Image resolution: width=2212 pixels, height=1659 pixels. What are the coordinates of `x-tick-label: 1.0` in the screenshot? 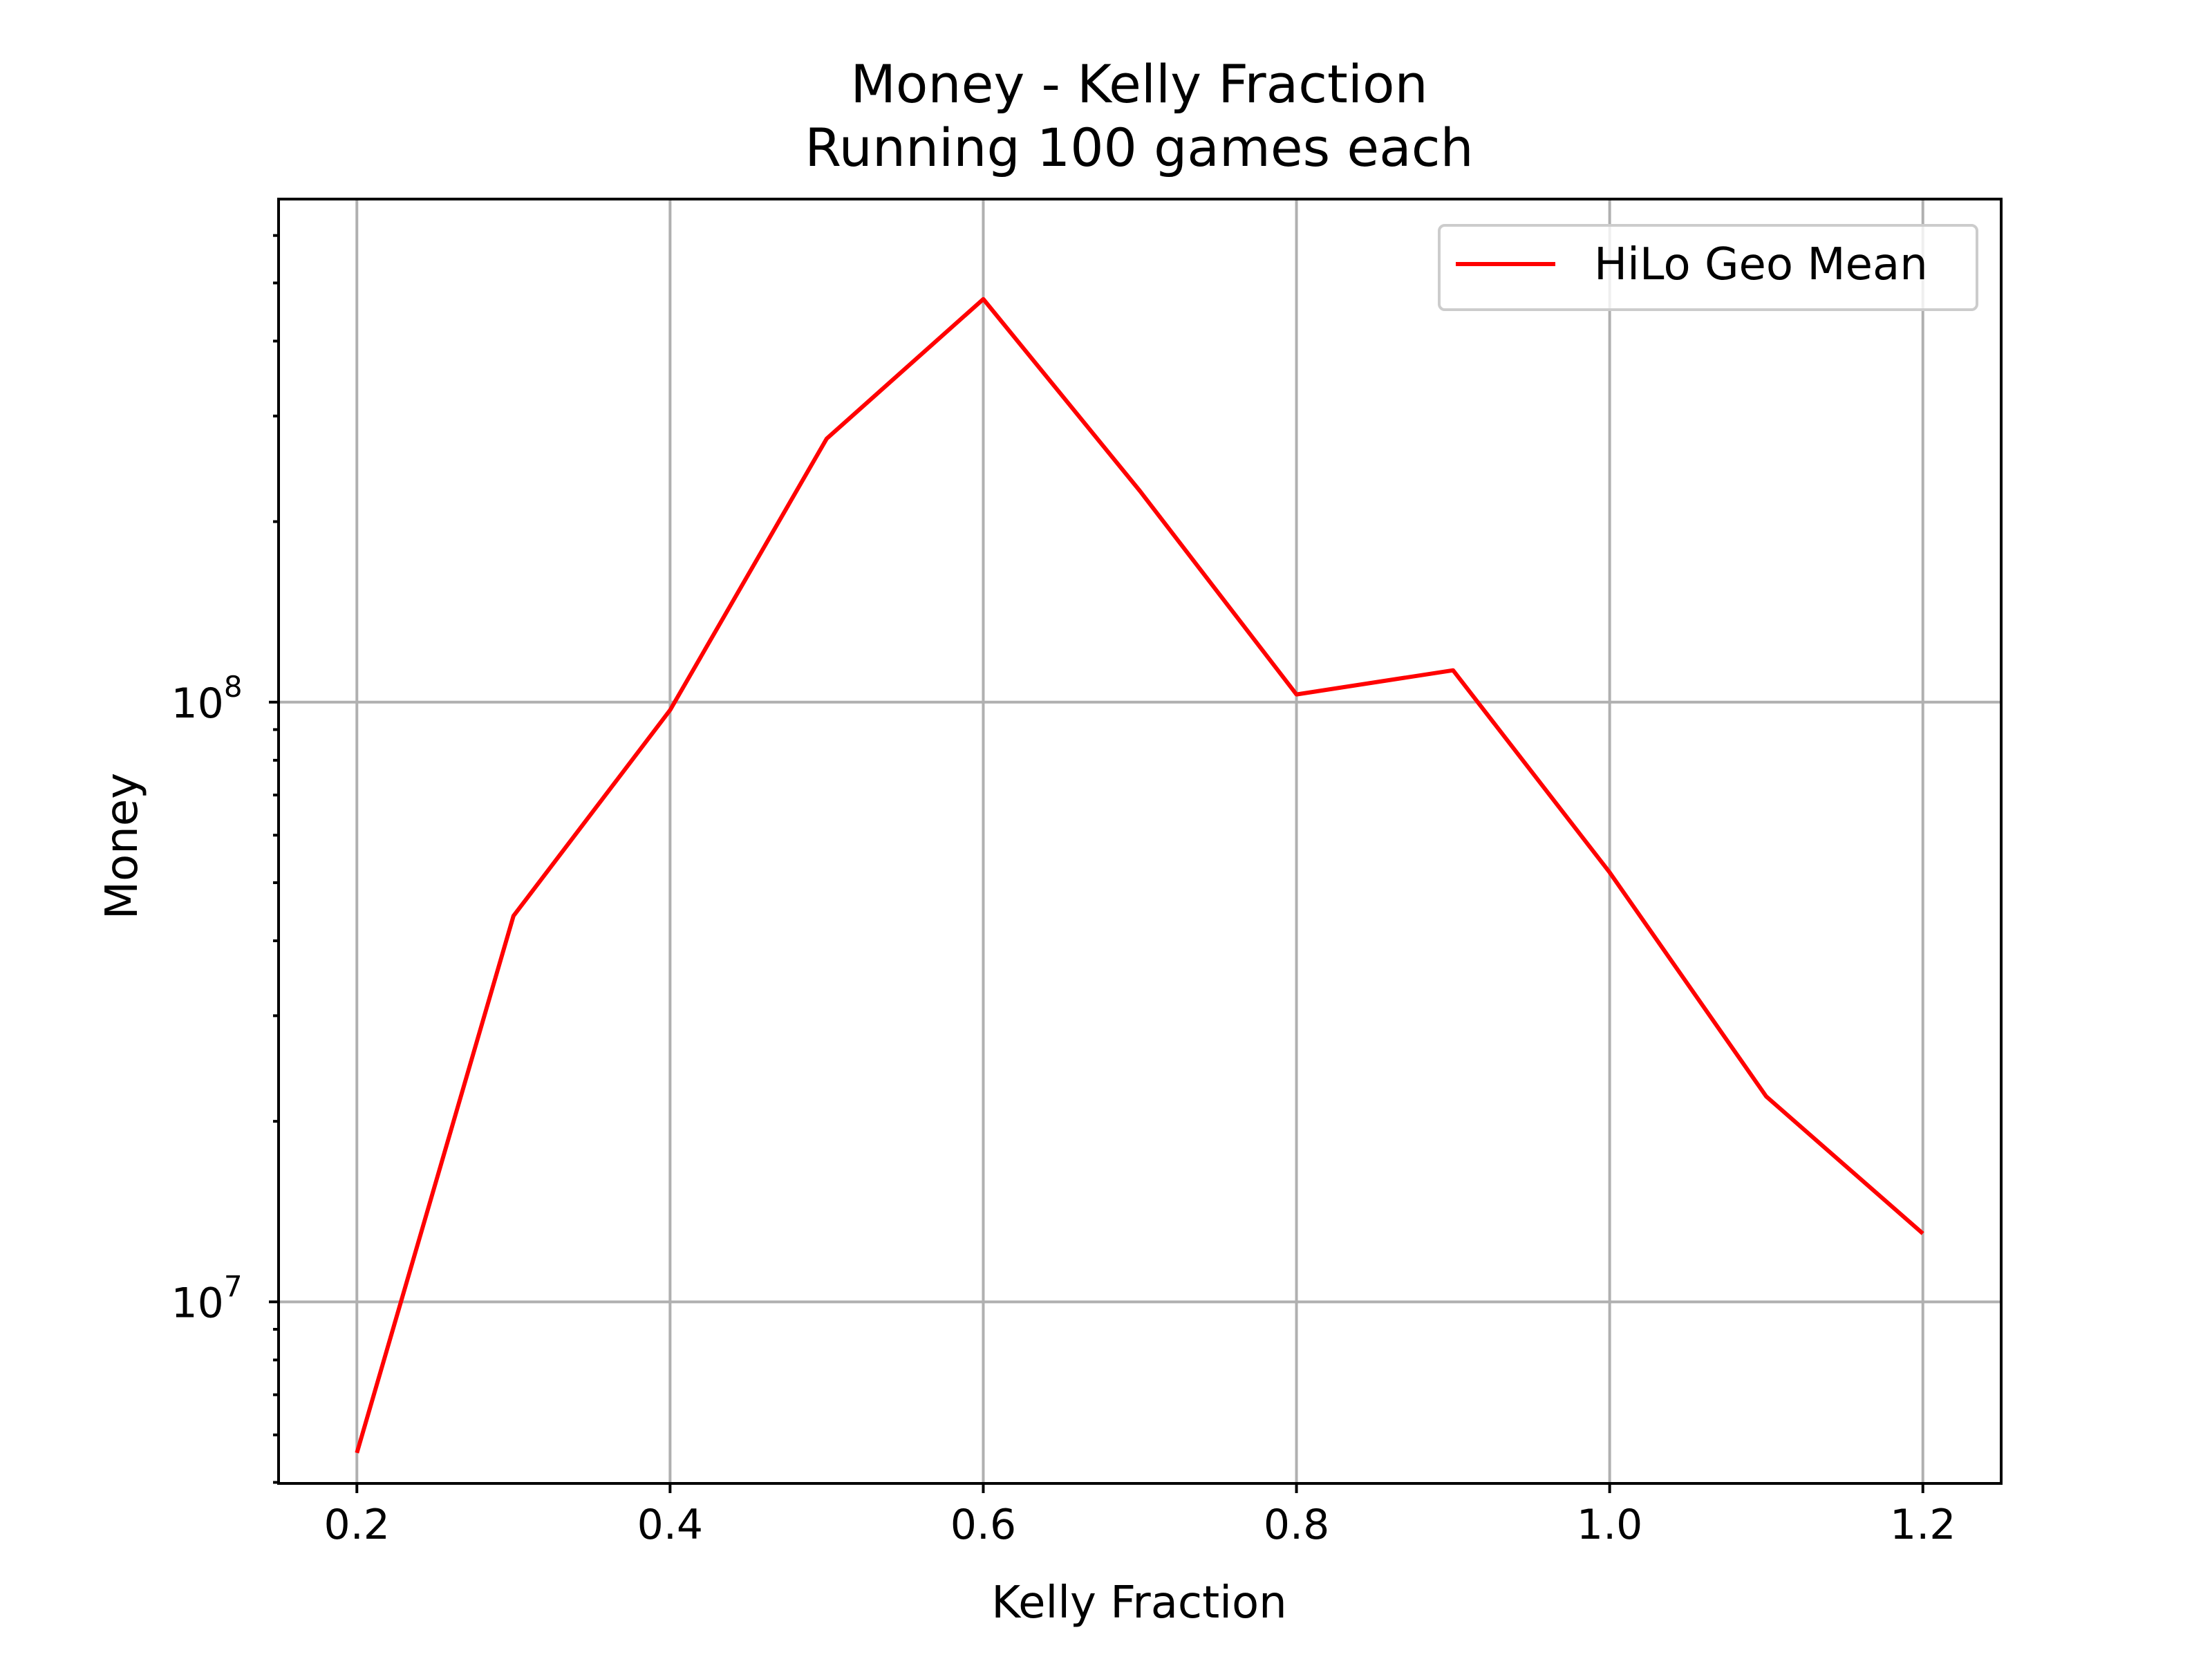 It's located at (1610, 1525).